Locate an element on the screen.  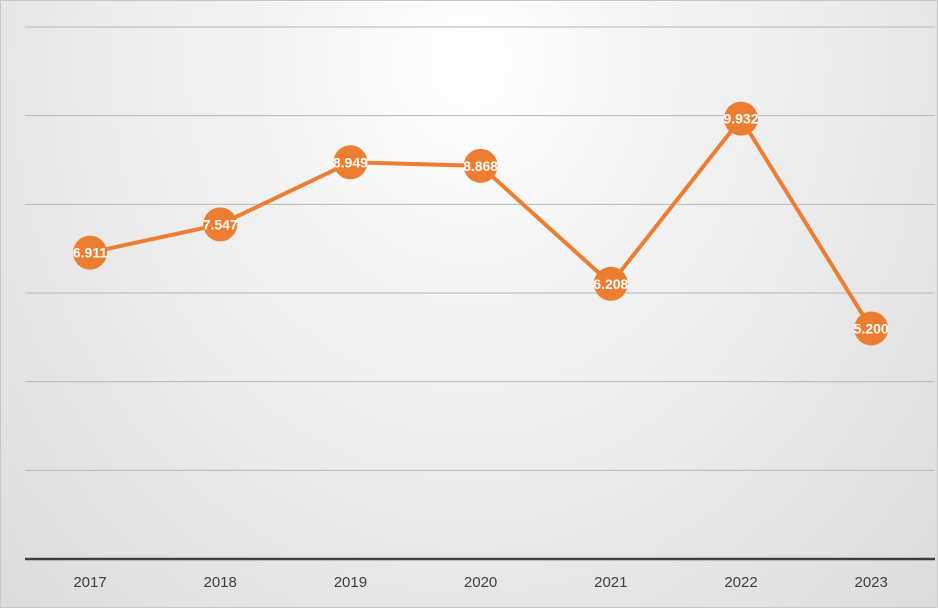
x-tick-label: 2023 is located at coordinates (871, 582).